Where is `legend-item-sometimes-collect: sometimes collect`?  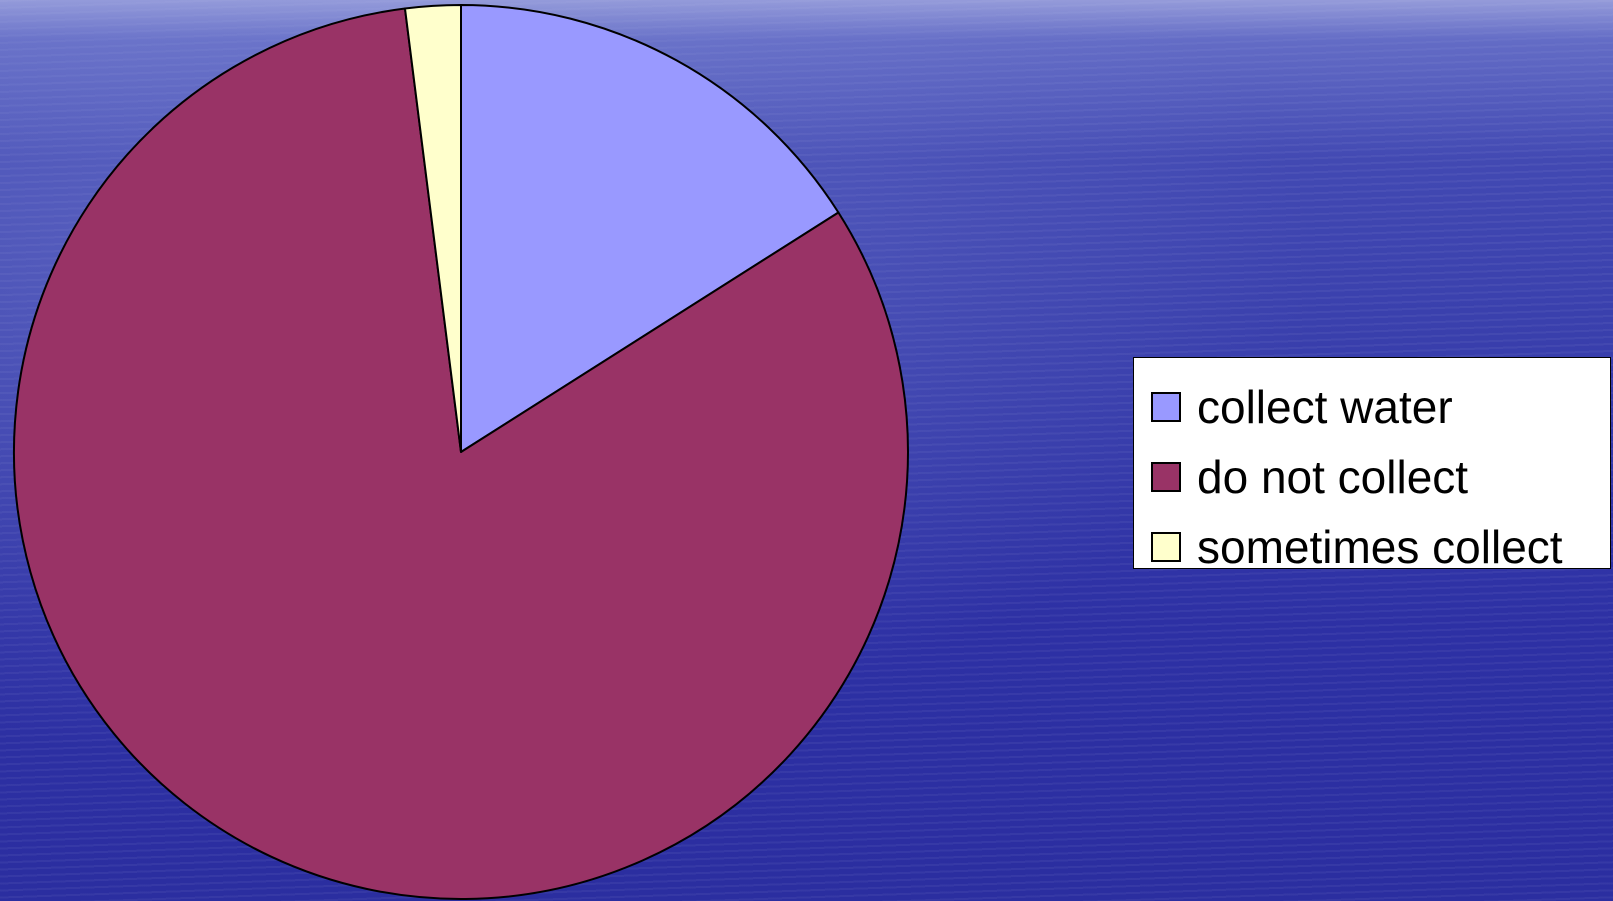 legend-item-sometimes-collect: sometimes collect is located at coordinates (1380, 547).